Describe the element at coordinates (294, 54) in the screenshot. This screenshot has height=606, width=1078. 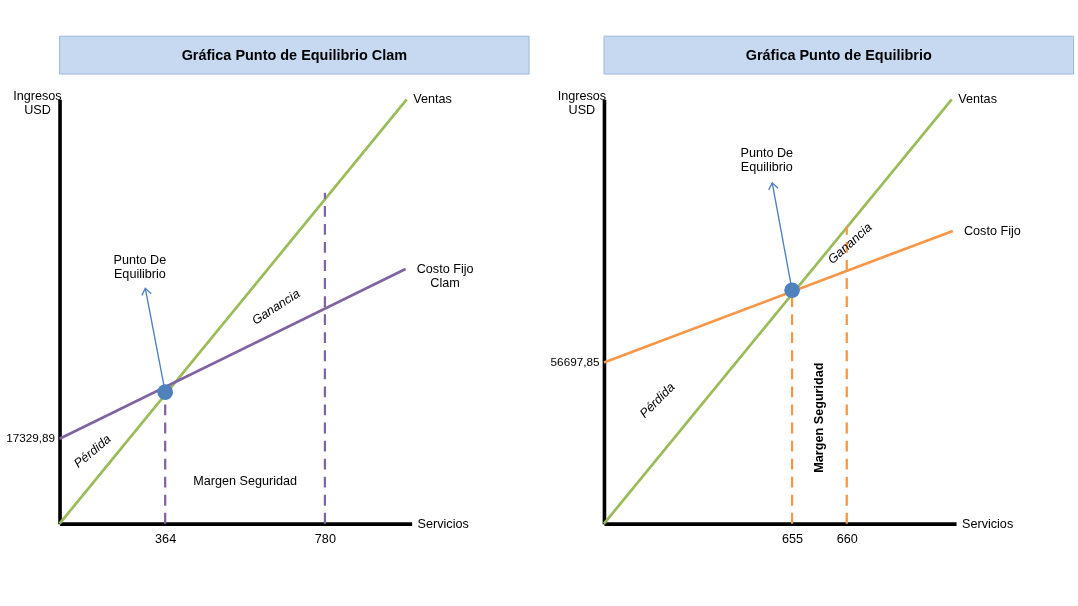
I see `chart-title: Gráfica Punto de Equilibrio Clam` at that location.